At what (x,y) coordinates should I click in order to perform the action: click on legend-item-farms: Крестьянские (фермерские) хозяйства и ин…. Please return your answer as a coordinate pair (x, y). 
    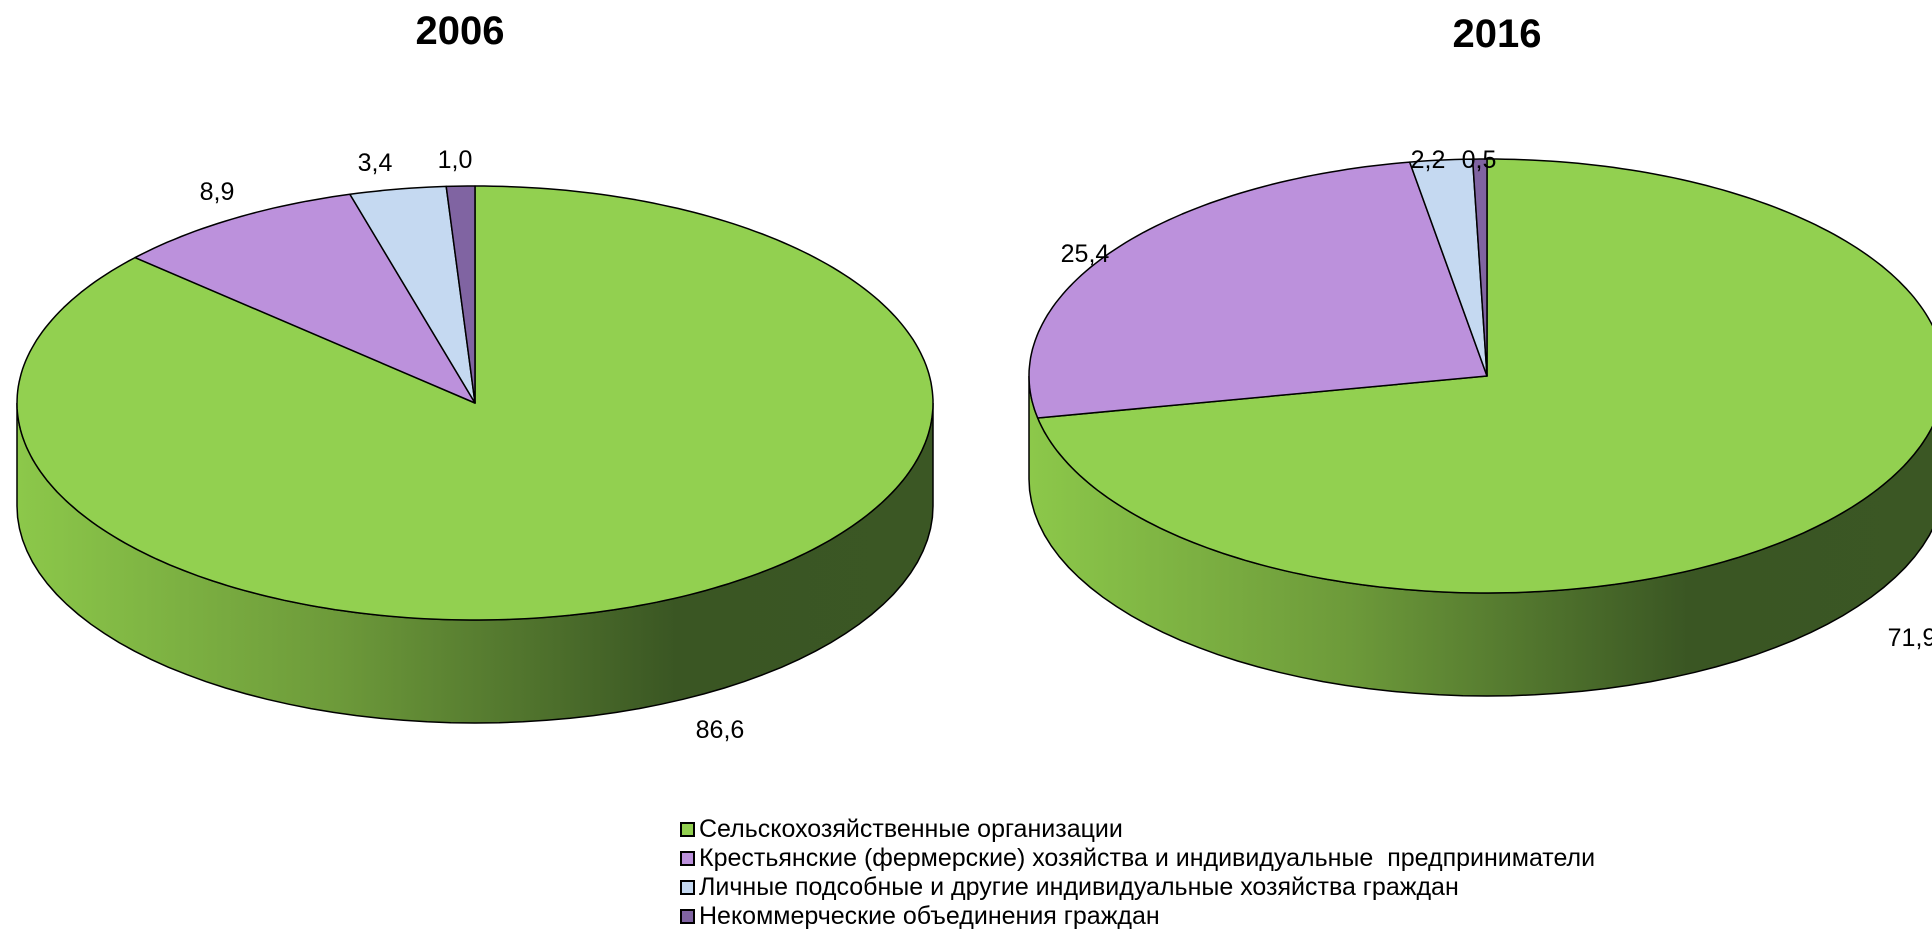
    Looking at the image, I should click on (1137, 858).